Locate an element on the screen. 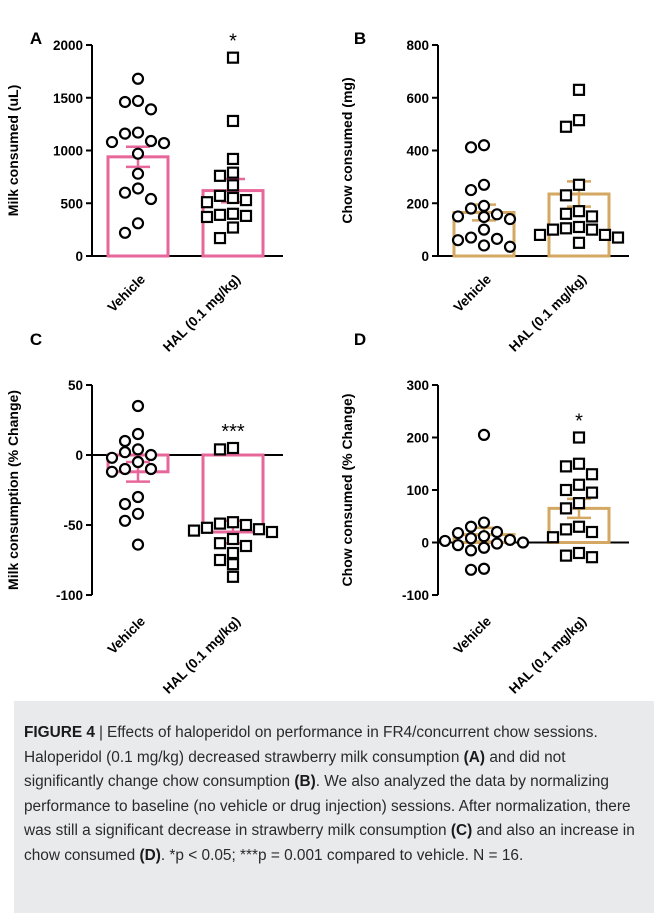 The image size is (668, 914). caption-ref-a: (A) is located at coordinates (474, 757).